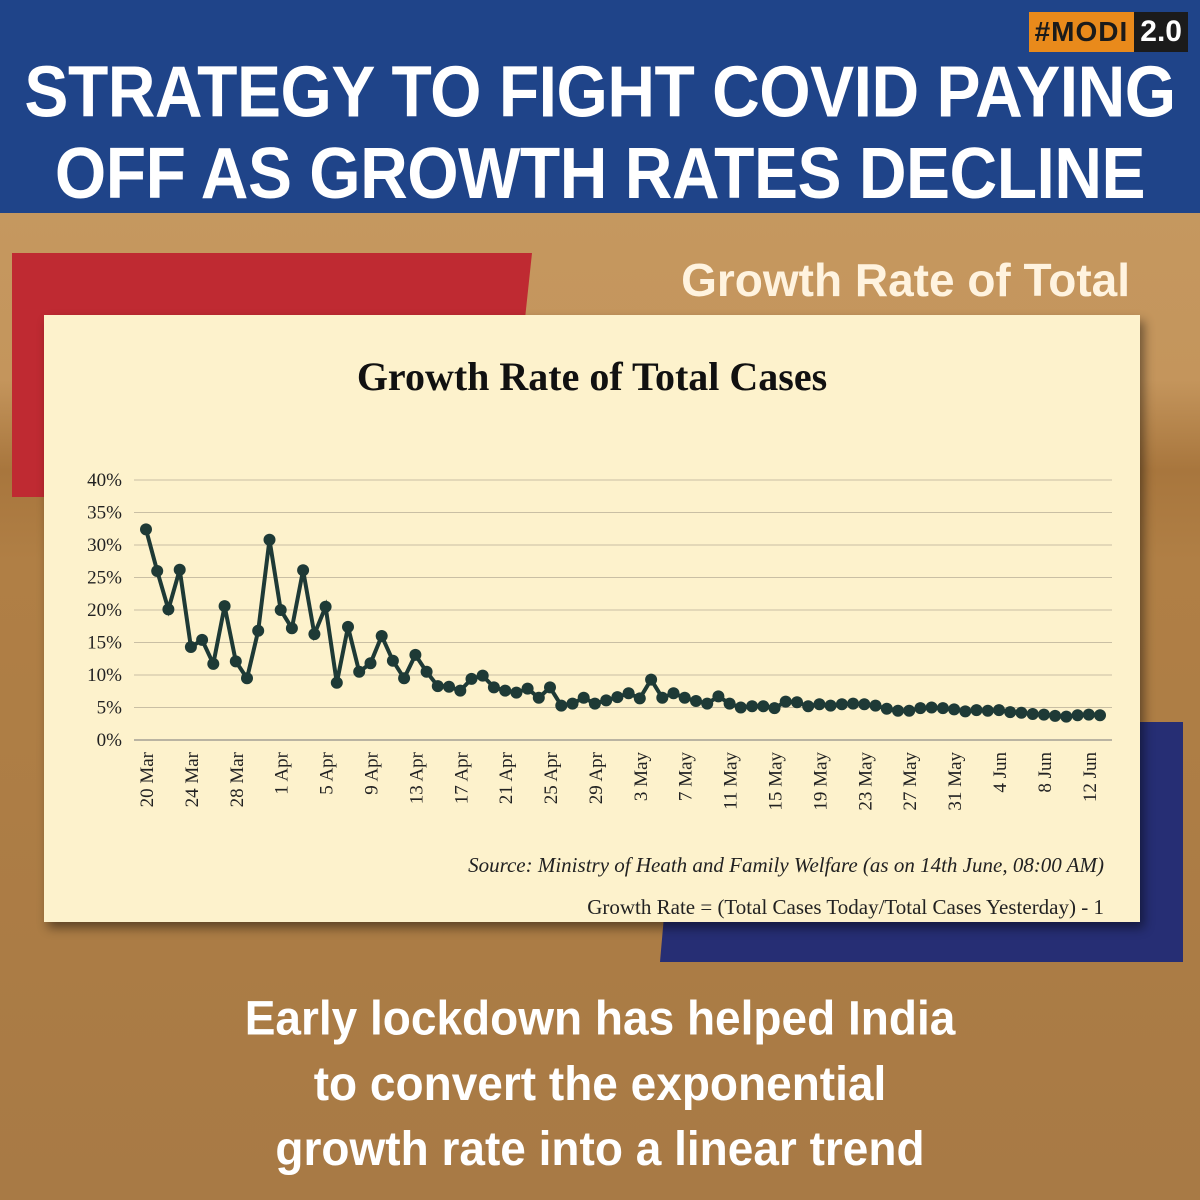  I want to click on y-tick-label: 30%, so click(104, 545).